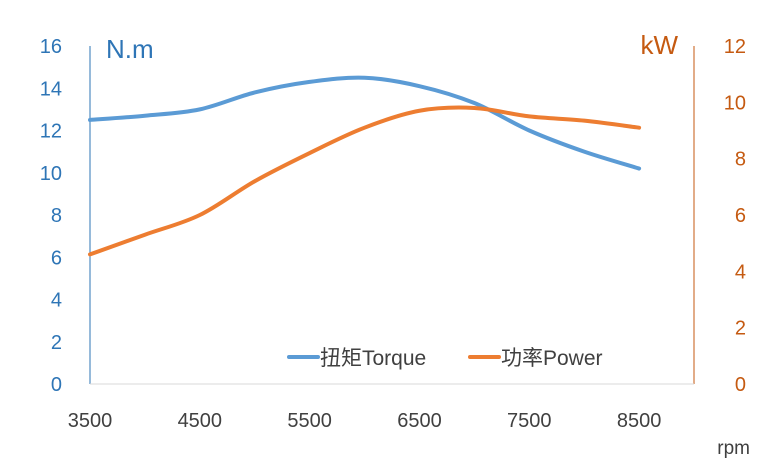  I want to click on left-axis-ticks: 0 2 4 6 8 10 12 14 16, so click(51, 216).